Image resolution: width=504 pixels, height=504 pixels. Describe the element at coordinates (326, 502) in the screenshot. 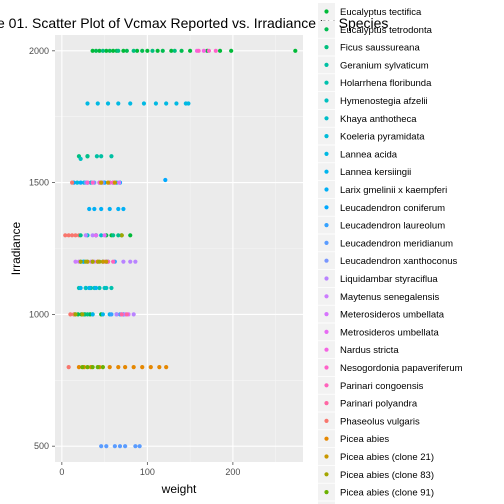

I see `legend-key` at that location.